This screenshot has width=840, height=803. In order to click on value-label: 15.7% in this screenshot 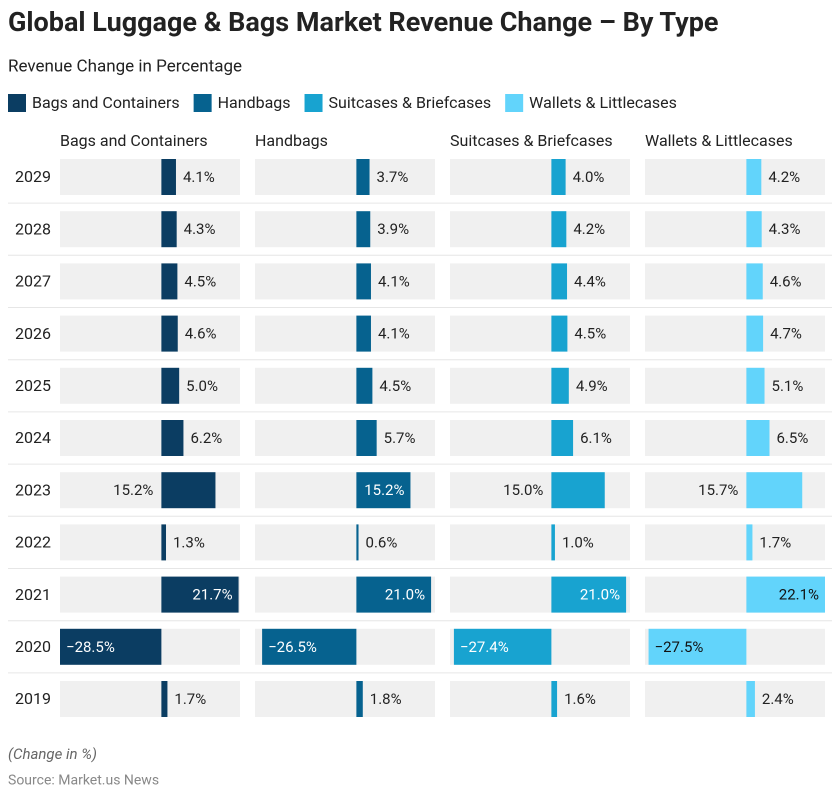, I will do `click(718, 490)`.